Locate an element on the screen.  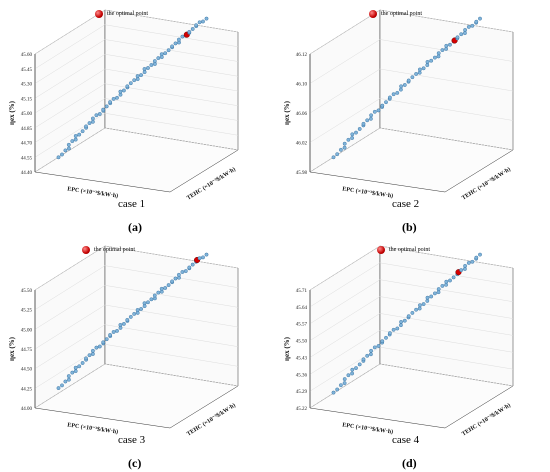
case-label: case 4 is located at coordinates (406, 440).